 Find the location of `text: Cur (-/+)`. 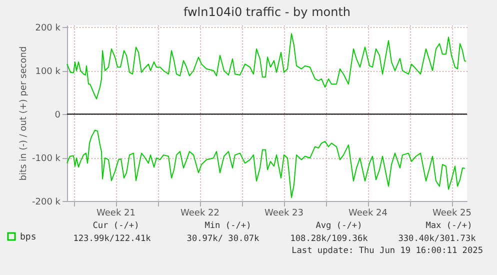

text: Cur (-/+) is located at coordinates (116, 226).